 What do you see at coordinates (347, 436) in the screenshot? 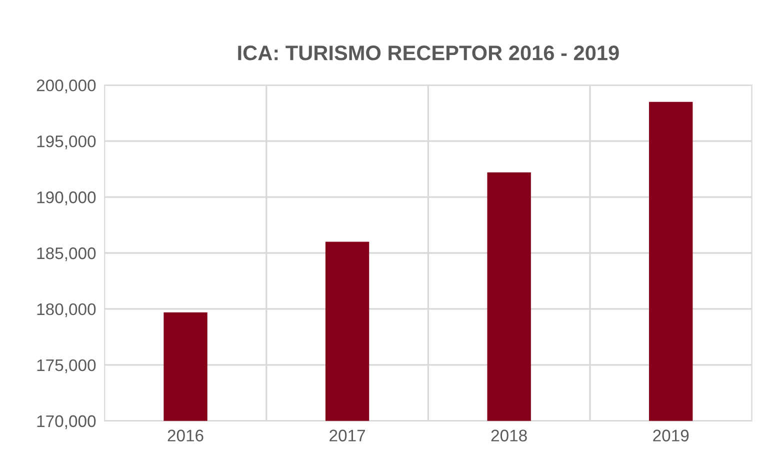
I see `x-tick-label: 2017` at bounding box center [347, 436].